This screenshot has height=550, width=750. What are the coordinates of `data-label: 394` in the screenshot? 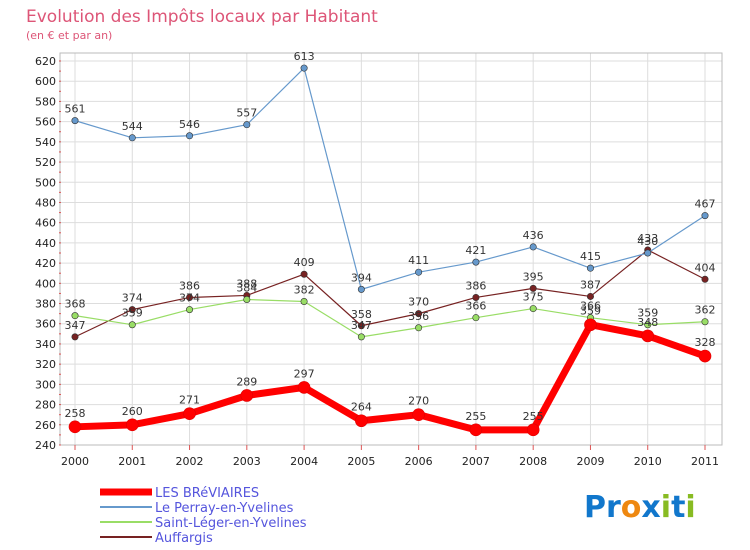 It's located at (361, 277).